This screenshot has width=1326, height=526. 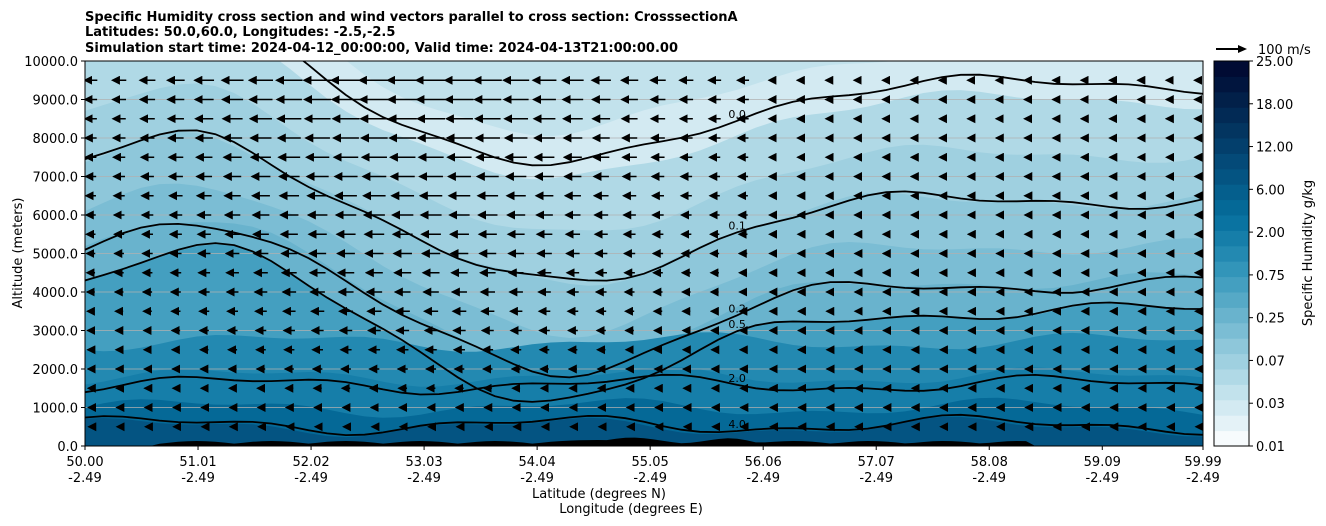 What do you see at coordinates (56, 101) in the screenshot?
I see `y-tick-label: 9000.0` at bounding box center [56, 101].